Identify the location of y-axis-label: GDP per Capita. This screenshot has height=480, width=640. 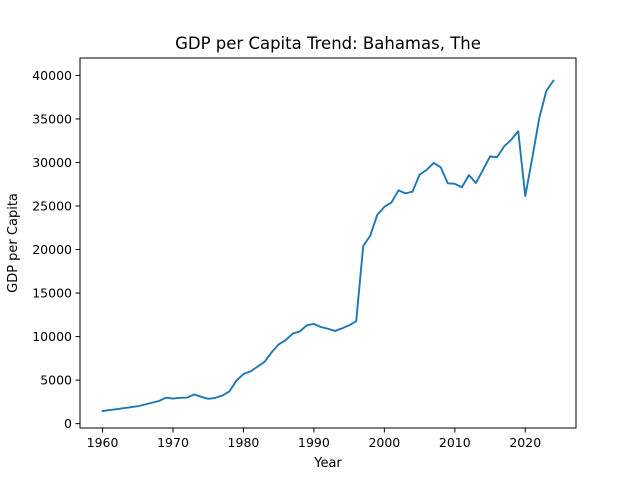
(13, 243).